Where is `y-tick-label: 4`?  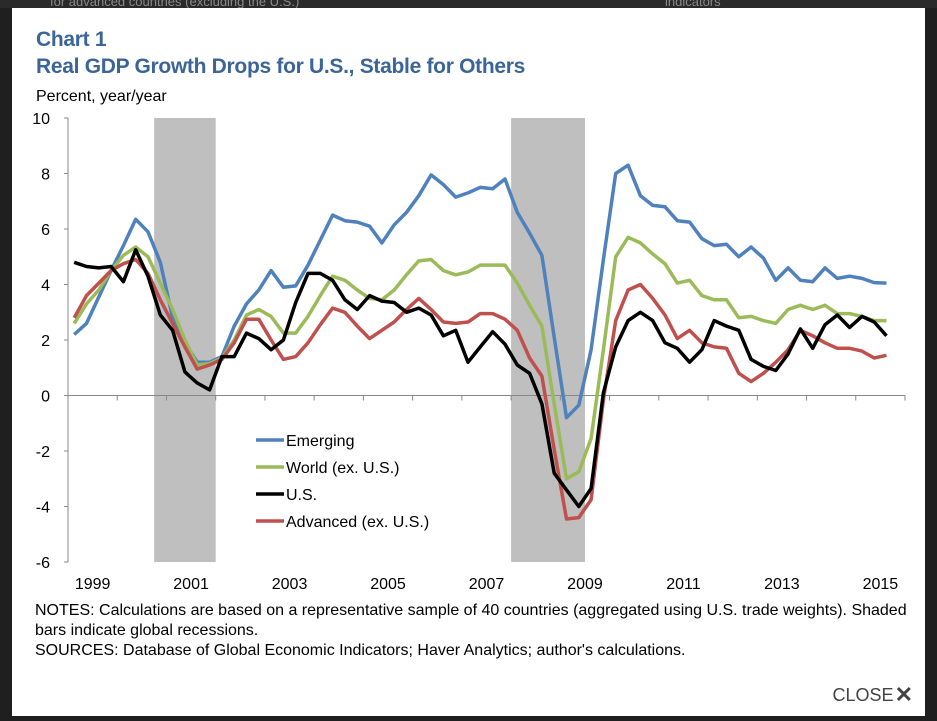 y-tick-label: 4 is located at coordinates (45, 286).